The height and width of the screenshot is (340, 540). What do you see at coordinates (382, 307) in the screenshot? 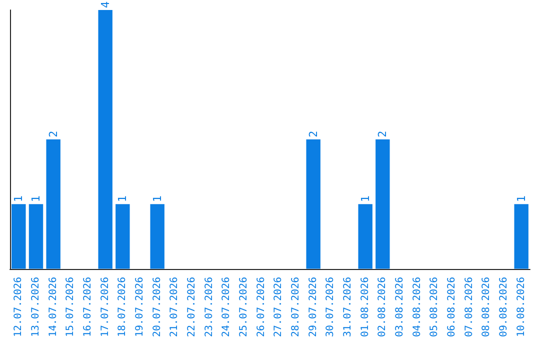
I see `x-tick-label: 02.08.2026` at bounding box center [382, 307].